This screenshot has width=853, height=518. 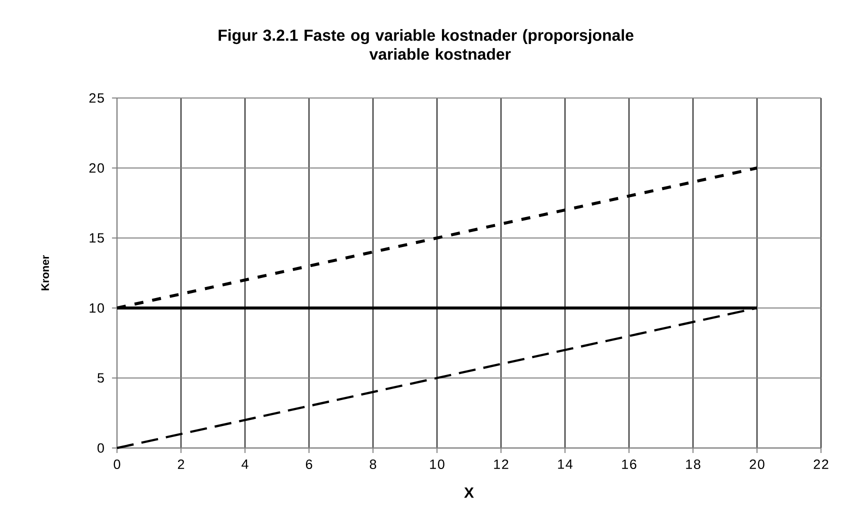 What do you see at coordinates (309, 465) in the screenshot?
I see `x-tick-label: 6` at bounding box center [309, 465].